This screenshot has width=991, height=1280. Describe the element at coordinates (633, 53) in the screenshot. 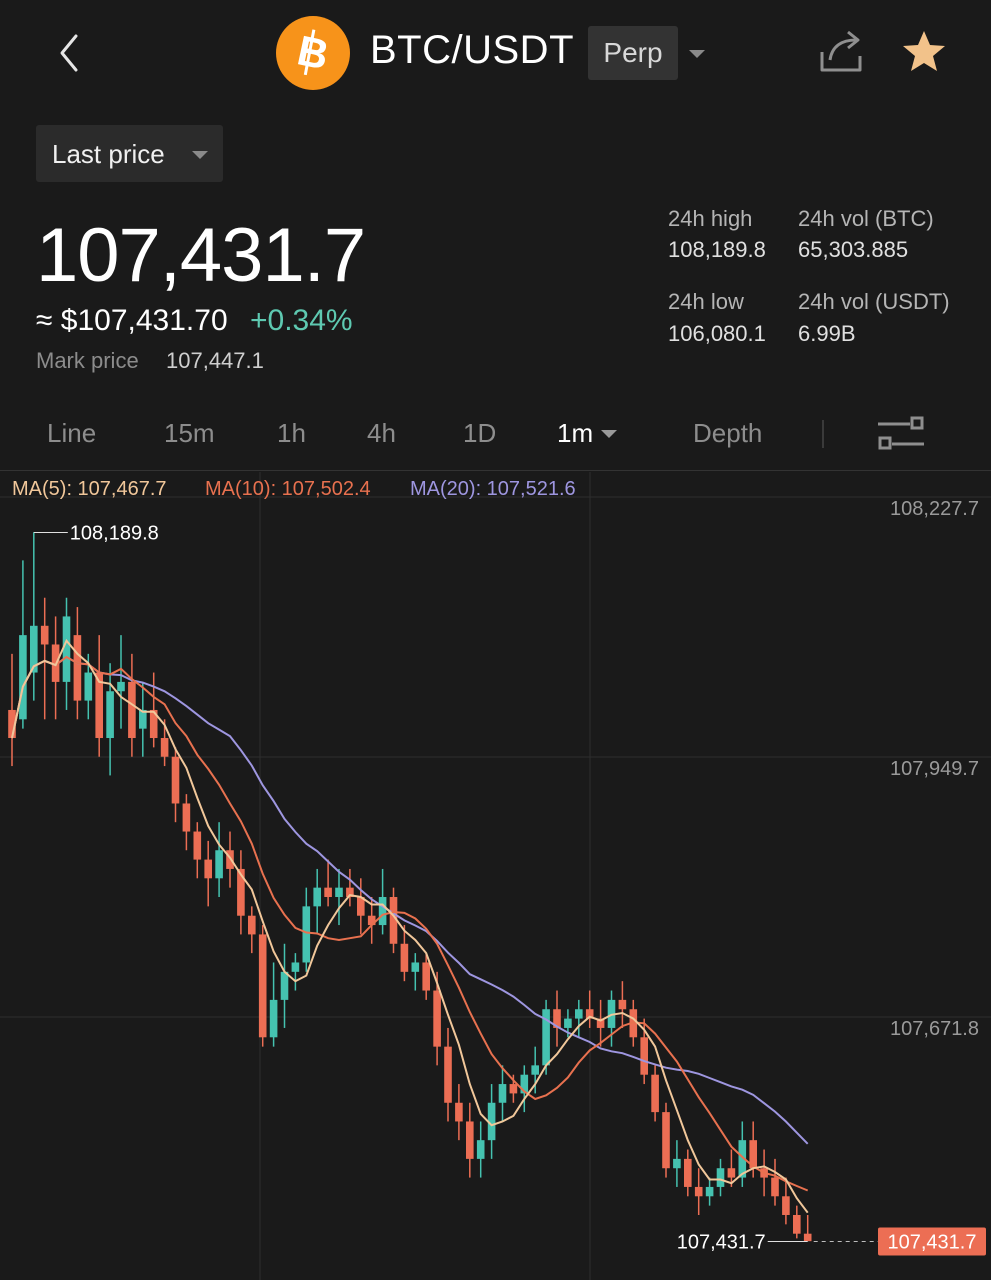

I see `contract-type-badge: Perp` at that location.